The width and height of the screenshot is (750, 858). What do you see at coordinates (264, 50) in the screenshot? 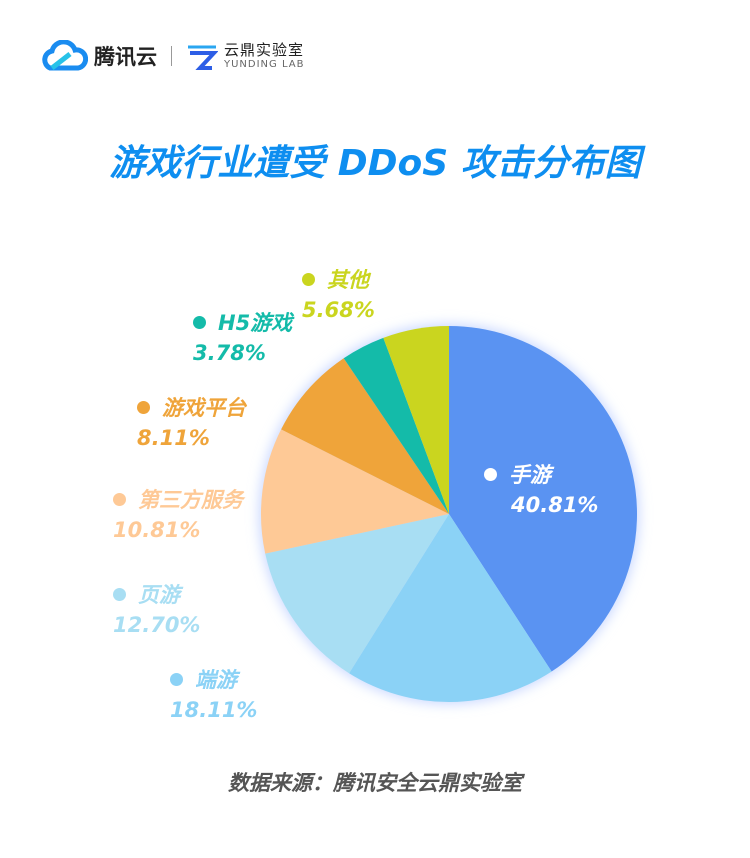
I see `lab-name-cn: 云鼎实验室` at bounding box center [264, 50].